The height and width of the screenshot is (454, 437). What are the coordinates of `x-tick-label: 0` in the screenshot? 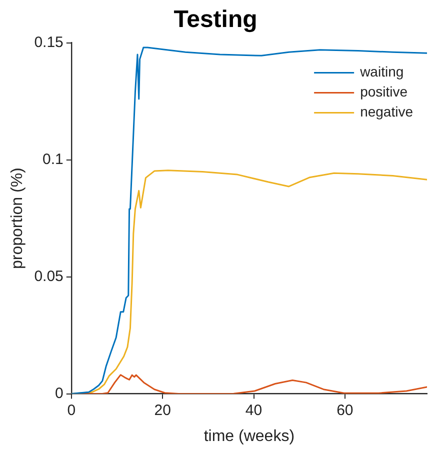 It's located at (71, 410).